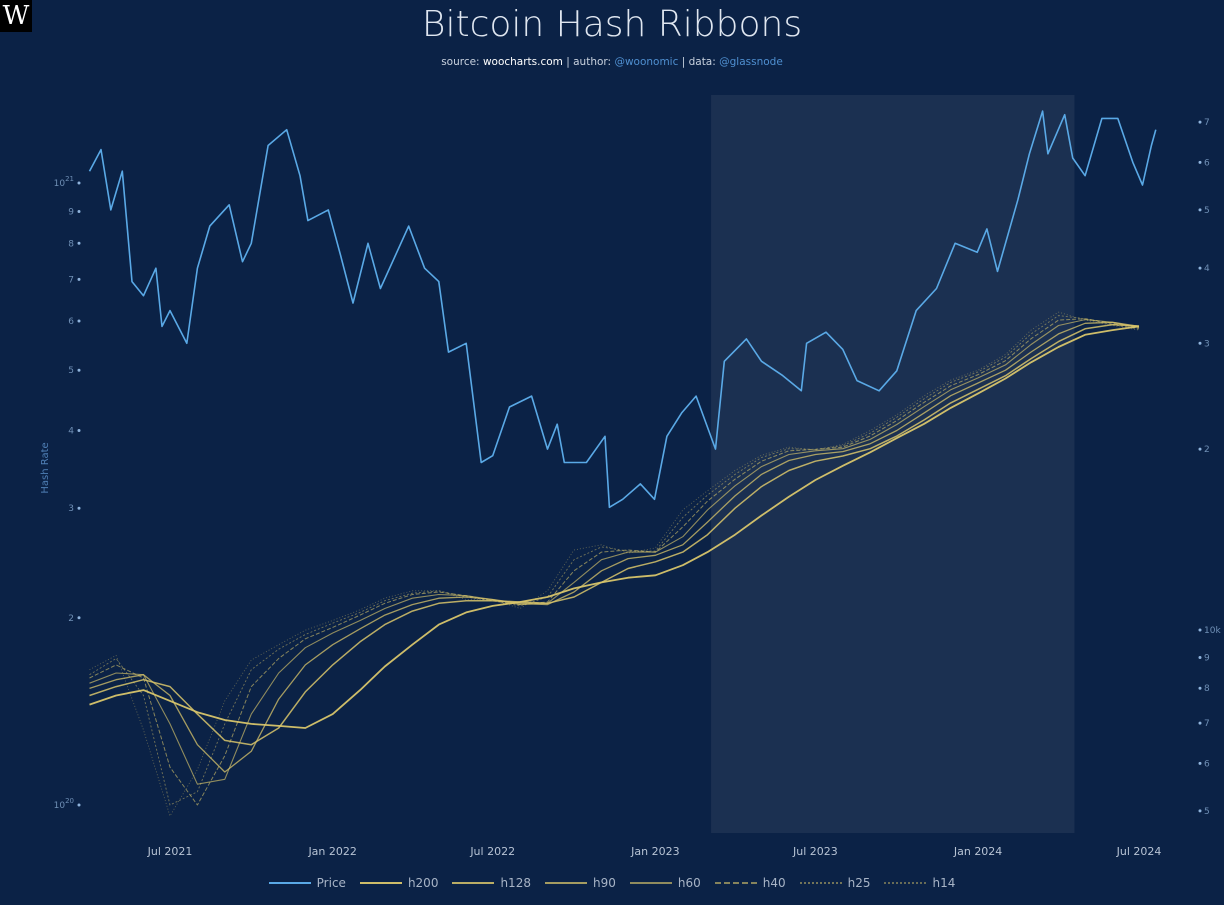 The height and width of the screenshot is (905, 1224). What do you see at coordinates (774, 883) in the screenshot?
I see `legend-label: h40` at bounding box center [774, 883].